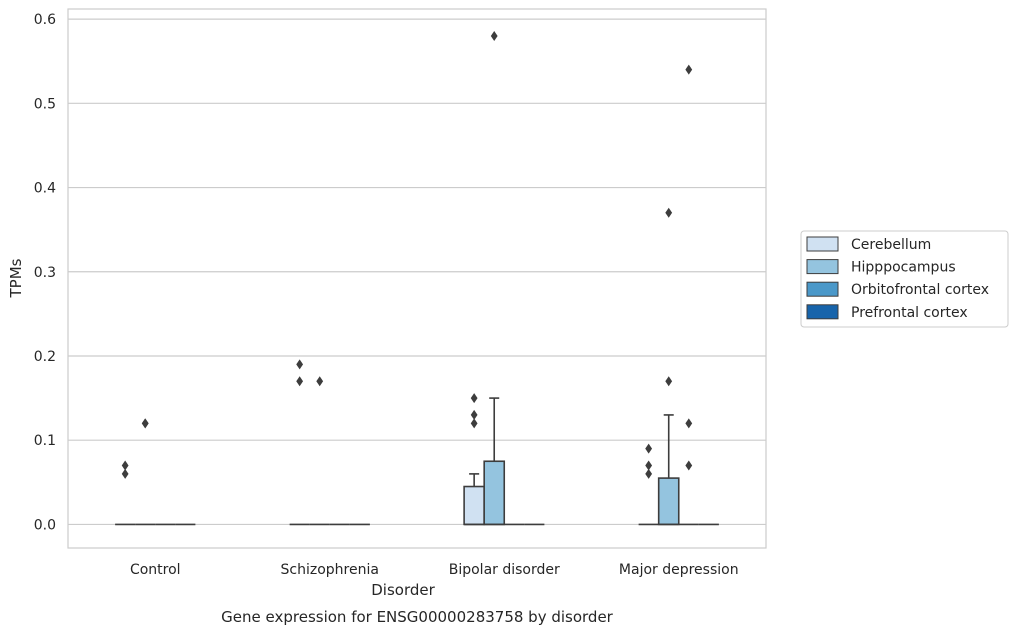 This screenshot has width=1018, height=634. Describe the element at coordinates (903, 268) in the screenshot. I see `legend-label: Hipppocampus` at that location.